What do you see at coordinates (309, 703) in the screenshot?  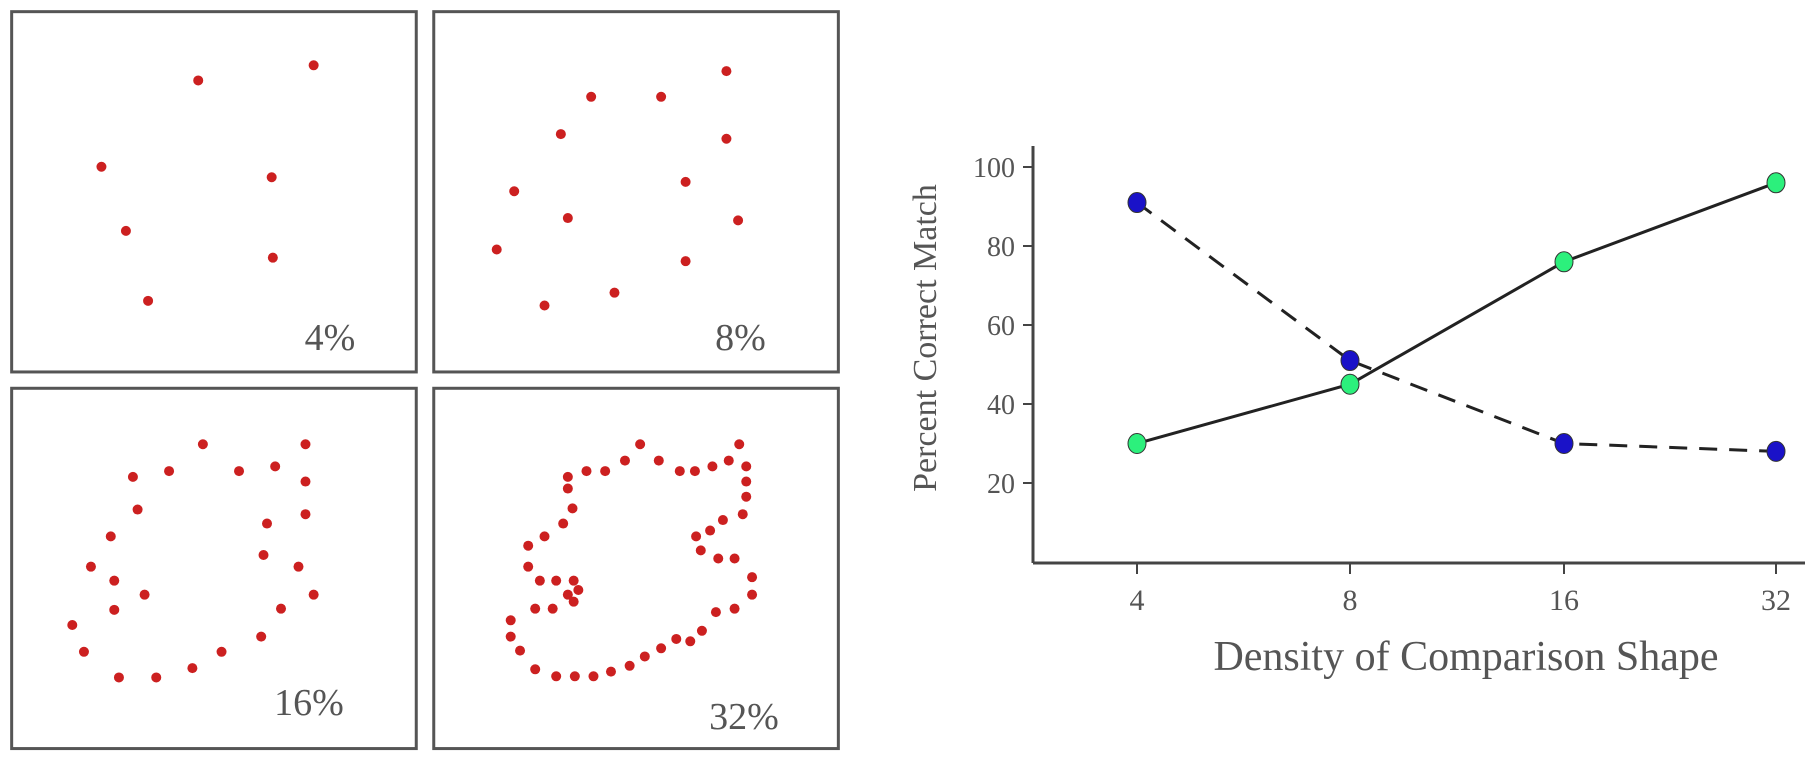 I see `panel-density-label: 16%` at bounding box center [309, 703].